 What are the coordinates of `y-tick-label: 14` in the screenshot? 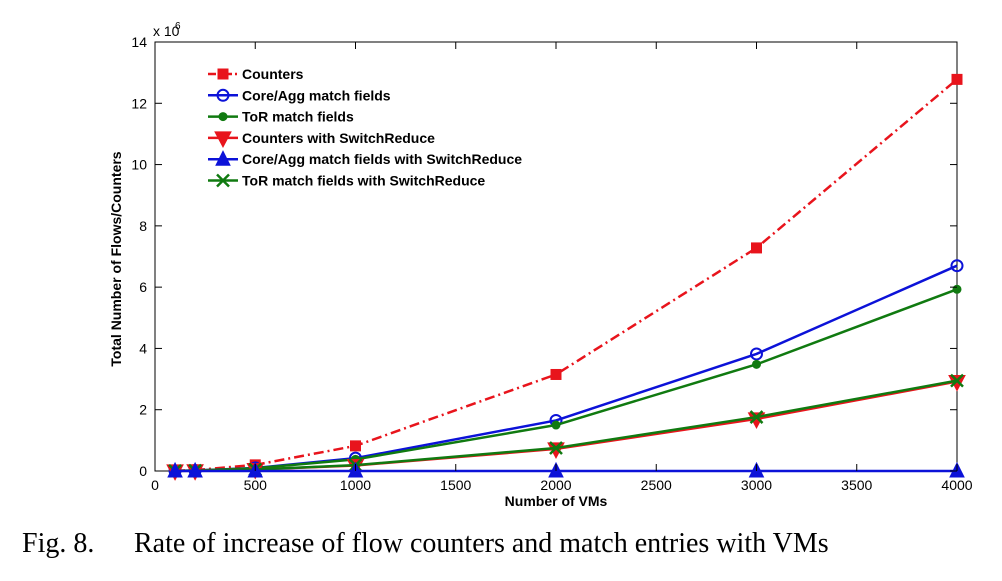 It's located at (139, 42).